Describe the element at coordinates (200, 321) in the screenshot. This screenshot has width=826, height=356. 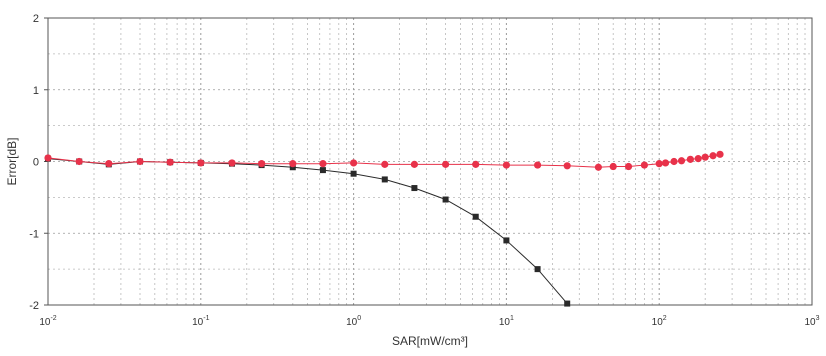
I see `x-tick-label: 10⁻¹` at that location.